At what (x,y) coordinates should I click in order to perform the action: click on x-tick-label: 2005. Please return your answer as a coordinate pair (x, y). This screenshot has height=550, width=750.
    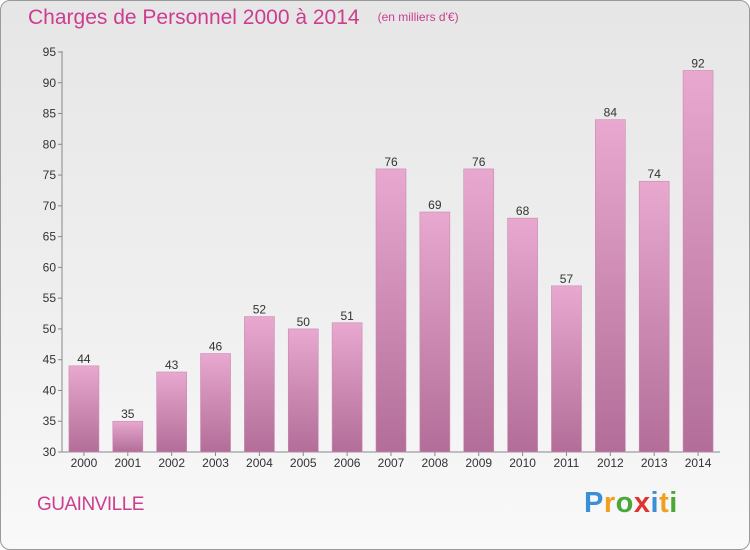
    Looking at the image, I should click on (303, 463).